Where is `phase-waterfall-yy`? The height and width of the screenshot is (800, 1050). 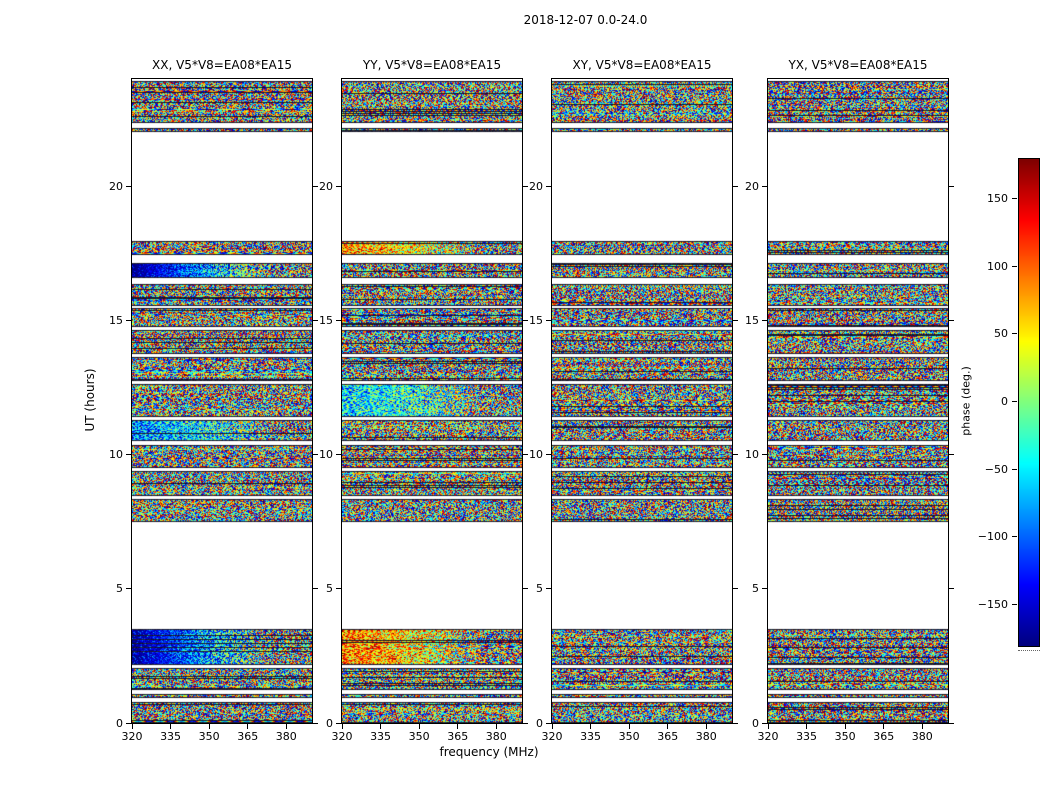 phase-waterfall-yy is located at coordinates (432, 401).